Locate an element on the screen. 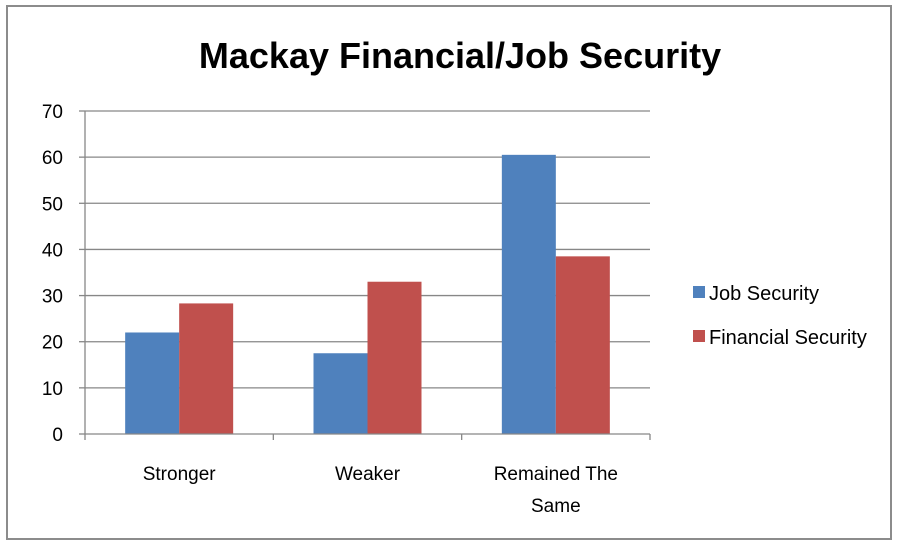 The width and height of the screenshot is (899, 544). legend: Job Security Financial Security is located at coordinates (780, 316).